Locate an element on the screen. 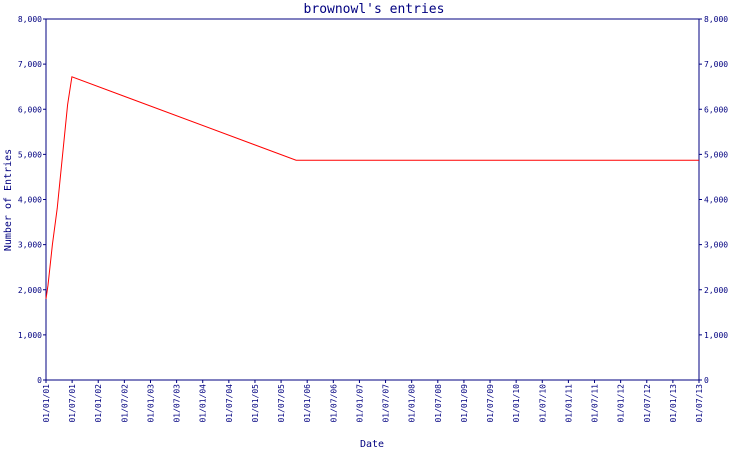  y-tick-label-right: 1,000 is located at coordinates (716, 335).